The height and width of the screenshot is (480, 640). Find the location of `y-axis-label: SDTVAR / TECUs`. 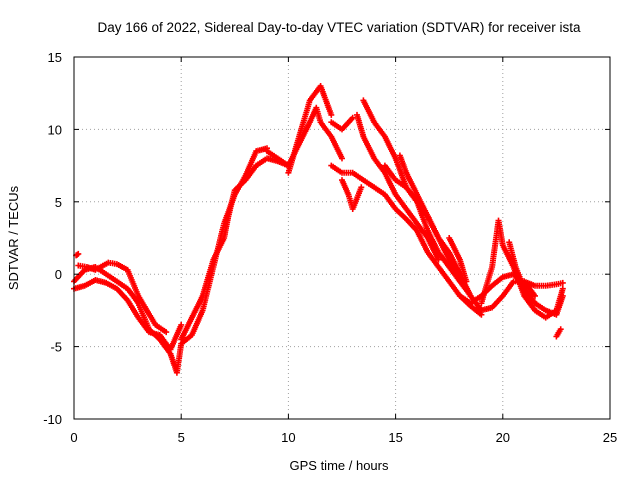

y-axis-label: SDTVAR / TECUs is located at coordinates (13, 237).